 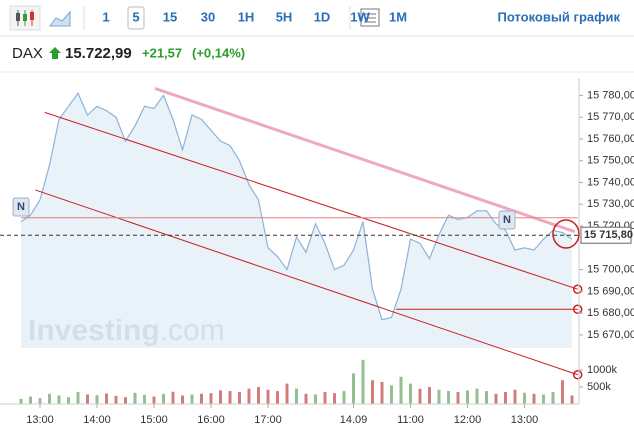 I want to click on table-icon, so click(x=370, y=17).